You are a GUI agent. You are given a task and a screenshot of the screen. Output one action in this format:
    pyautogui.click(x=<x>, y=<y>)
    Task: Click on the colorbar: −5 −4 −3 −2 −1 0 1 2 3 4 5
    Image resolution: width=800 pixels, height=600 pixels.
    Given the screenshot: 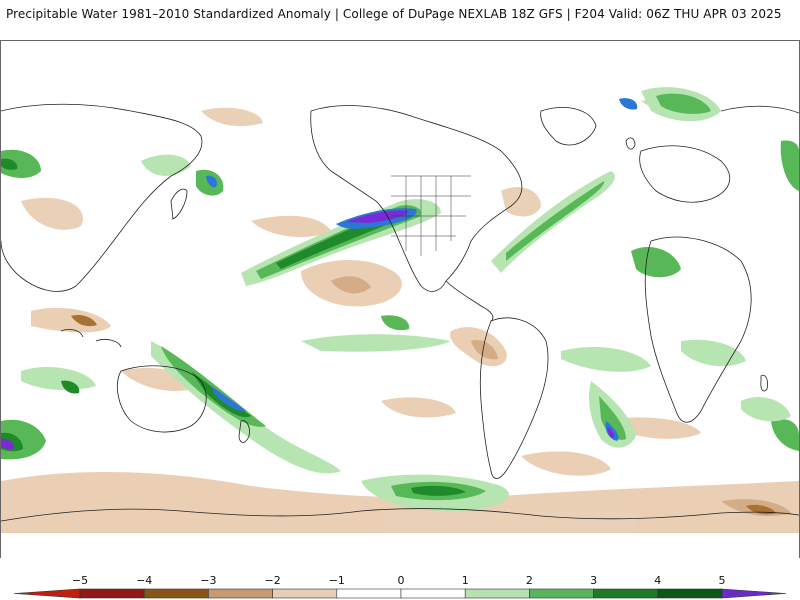 What is the action you would take?
    pyautogui.click(x=400, y=579)
    